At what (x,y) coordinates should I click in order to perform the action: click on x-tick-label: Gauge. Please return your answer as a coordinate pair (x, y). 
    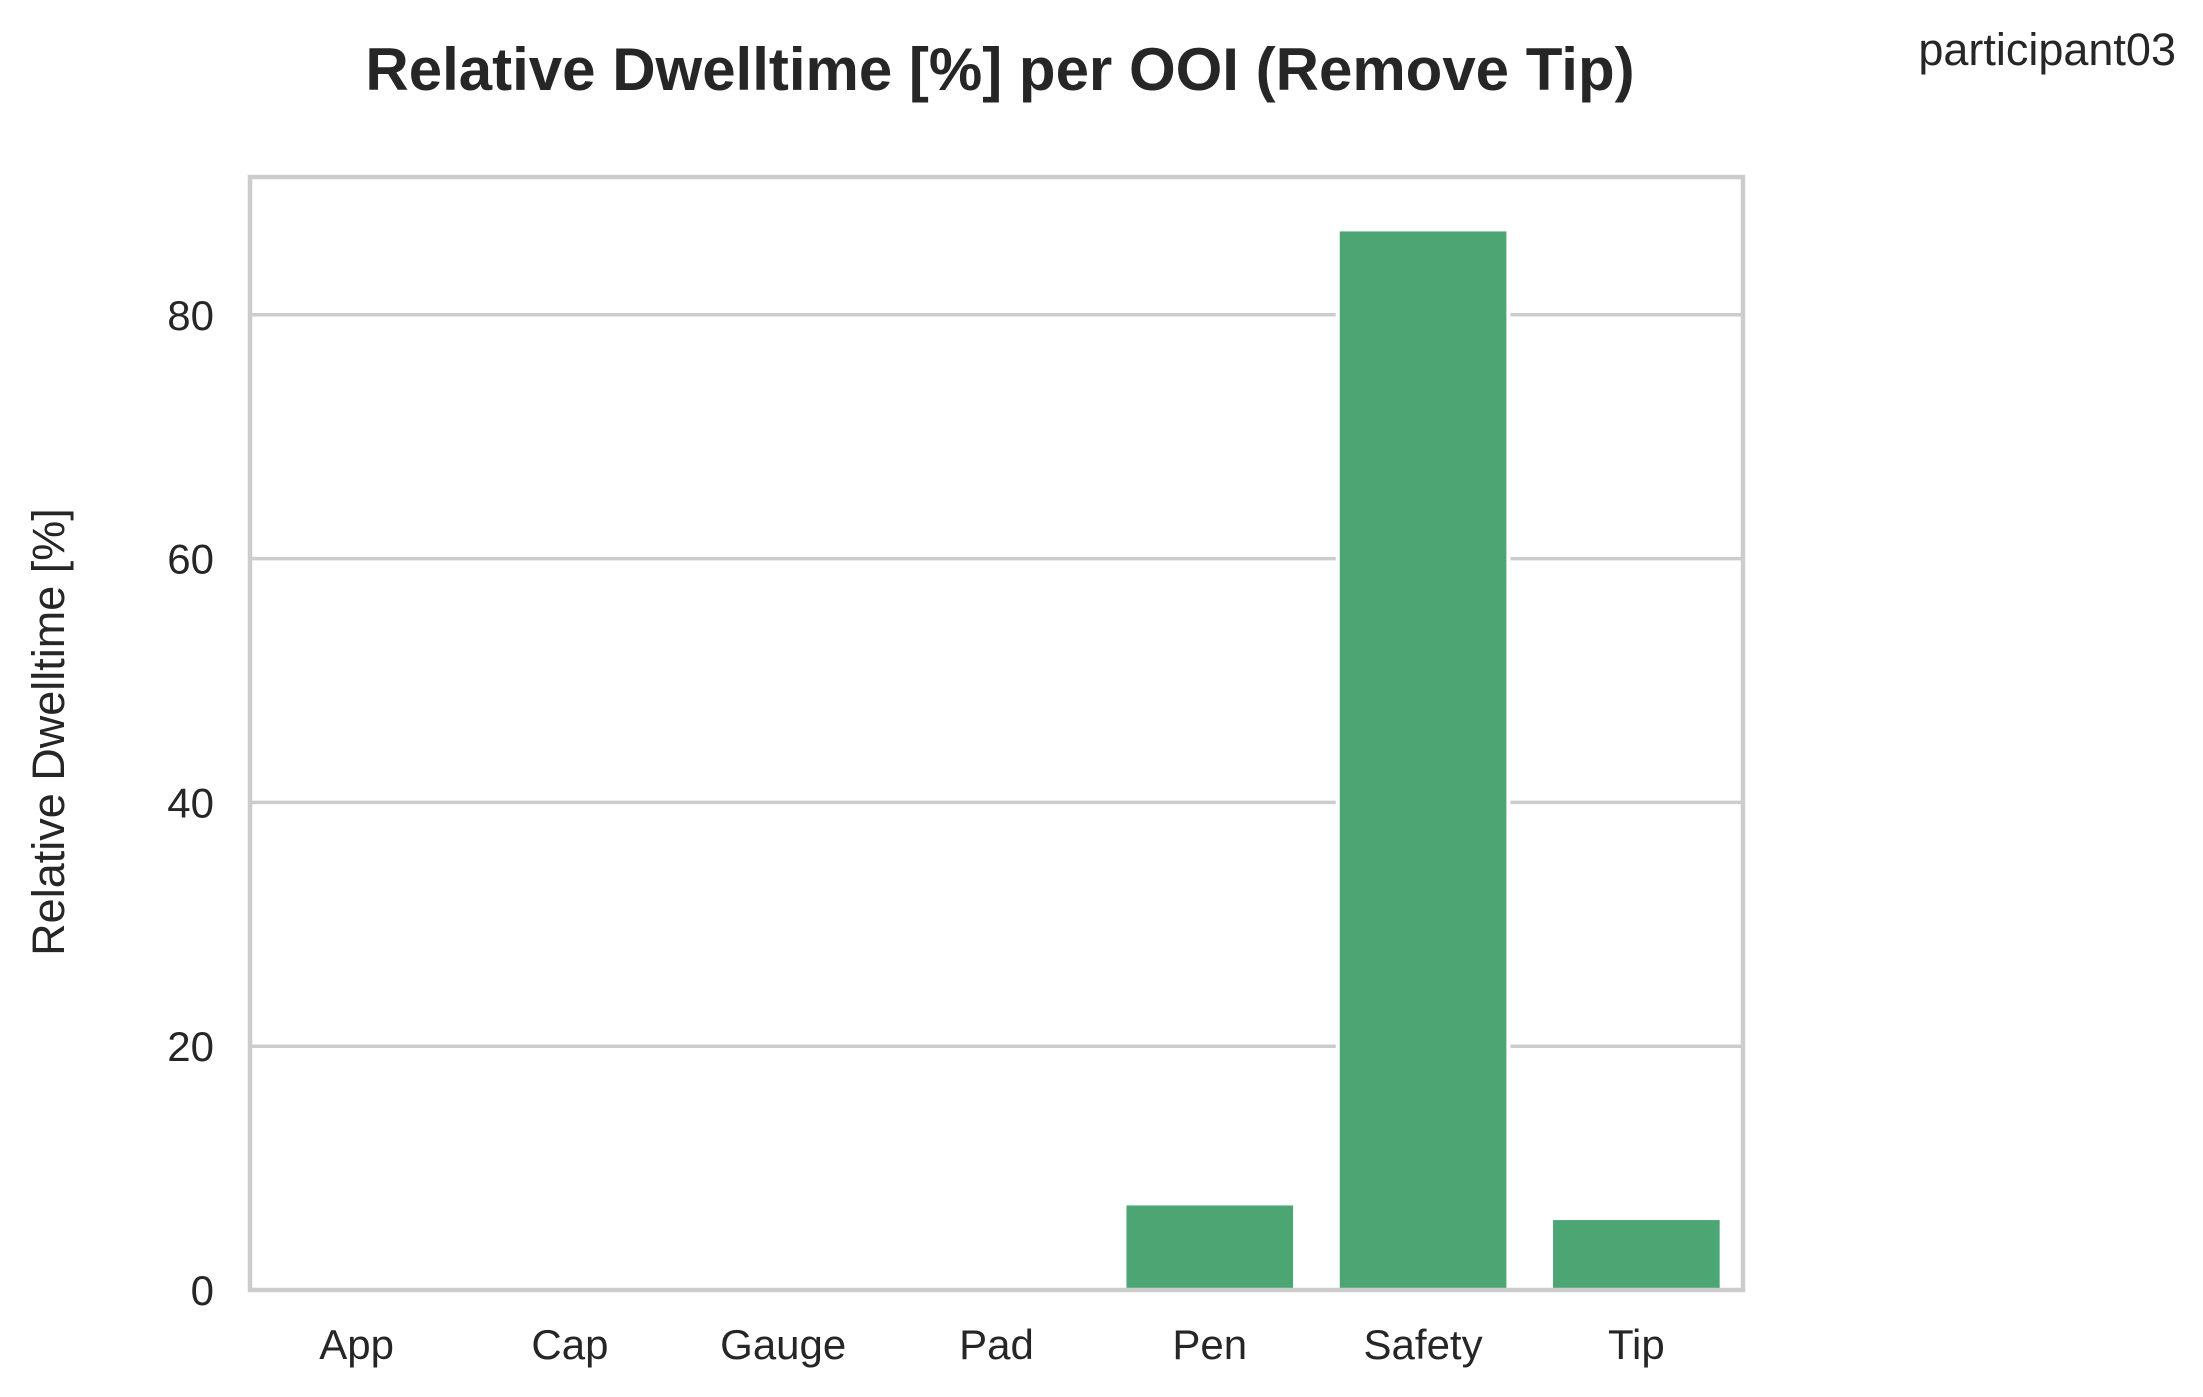
    Looking at the image, I should click on (783, 1344).